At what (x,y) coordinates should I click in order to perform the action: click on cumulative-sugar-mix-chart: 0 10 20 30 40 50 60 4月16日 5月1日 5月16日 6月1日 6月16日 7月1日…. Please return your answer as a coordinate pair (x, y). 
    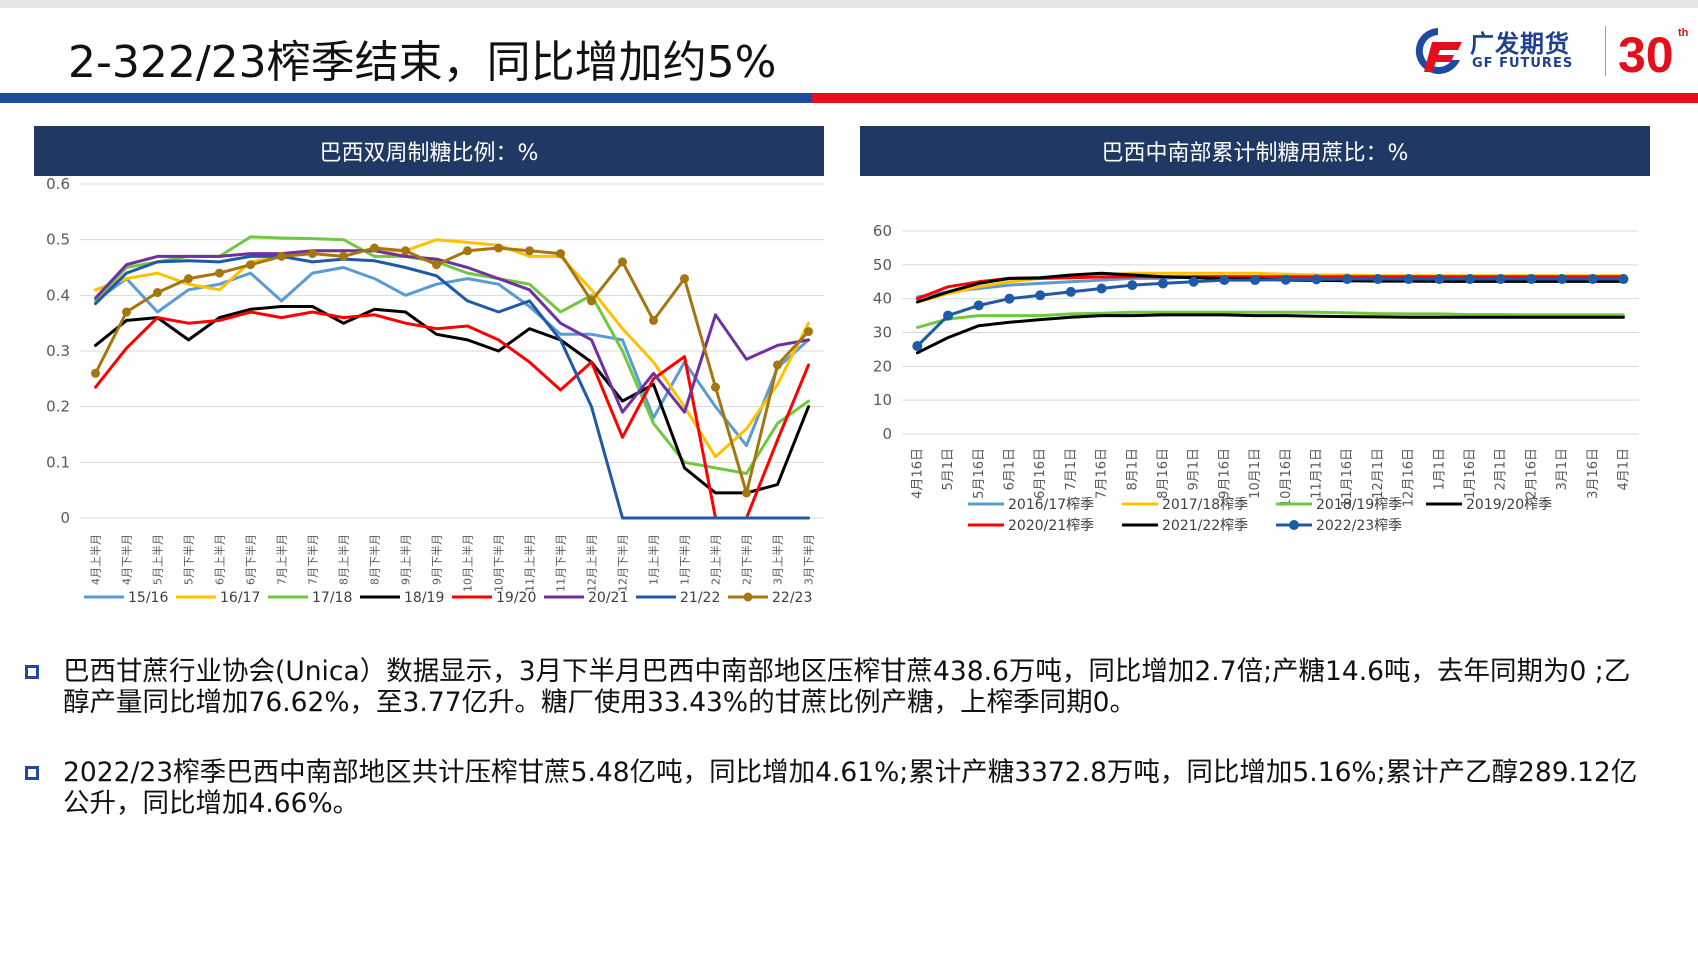
    Looking at the image, I should click on (1256, 378).